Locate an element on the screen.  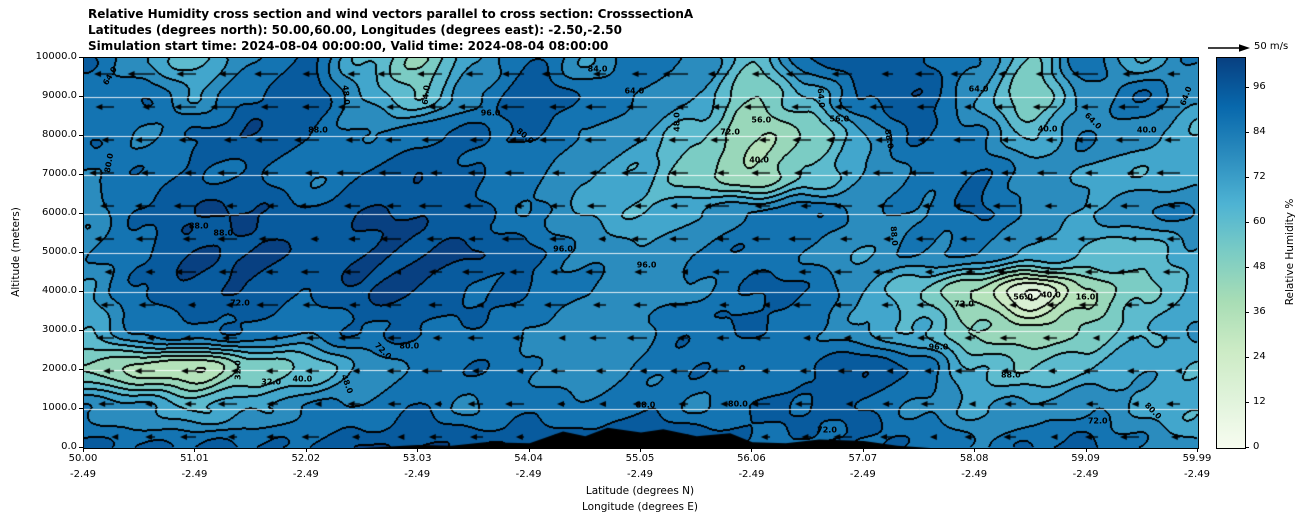
y-tick-label: 0.0 is located at coordinates (69, 446).